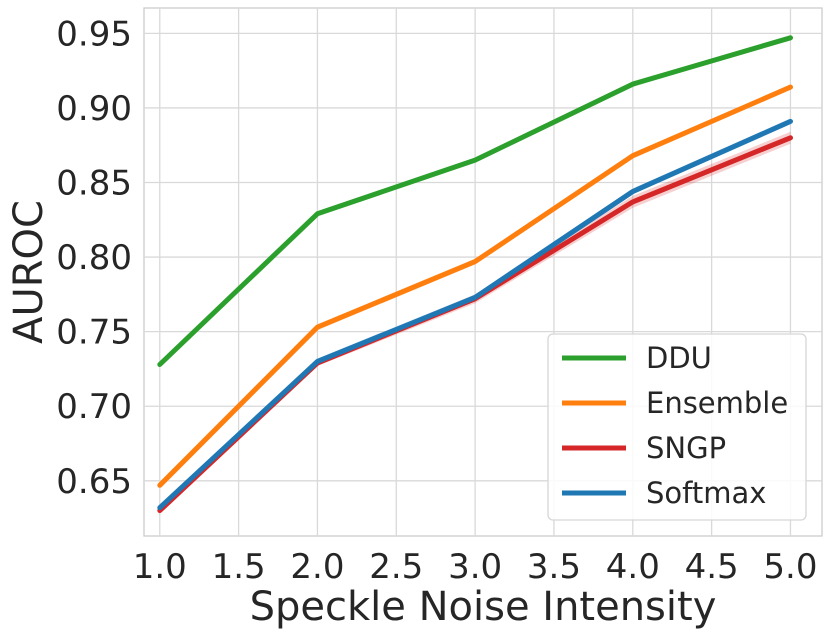  Describe the element at coordinates (94, 333) in the screenshot. I see `y-tick-label: 0.75` at that location.